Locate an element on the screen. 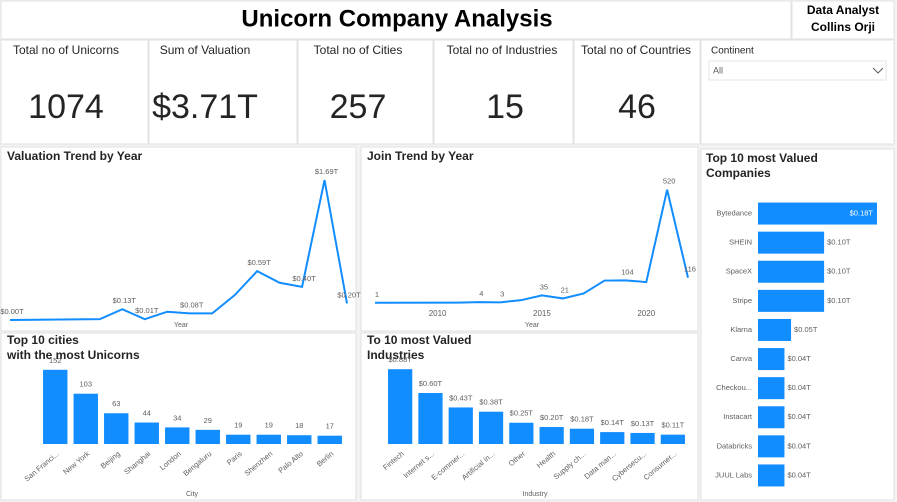 This screenshot has width=897, height=502. kpi-value: 257 is located at coordinates (358, 107).